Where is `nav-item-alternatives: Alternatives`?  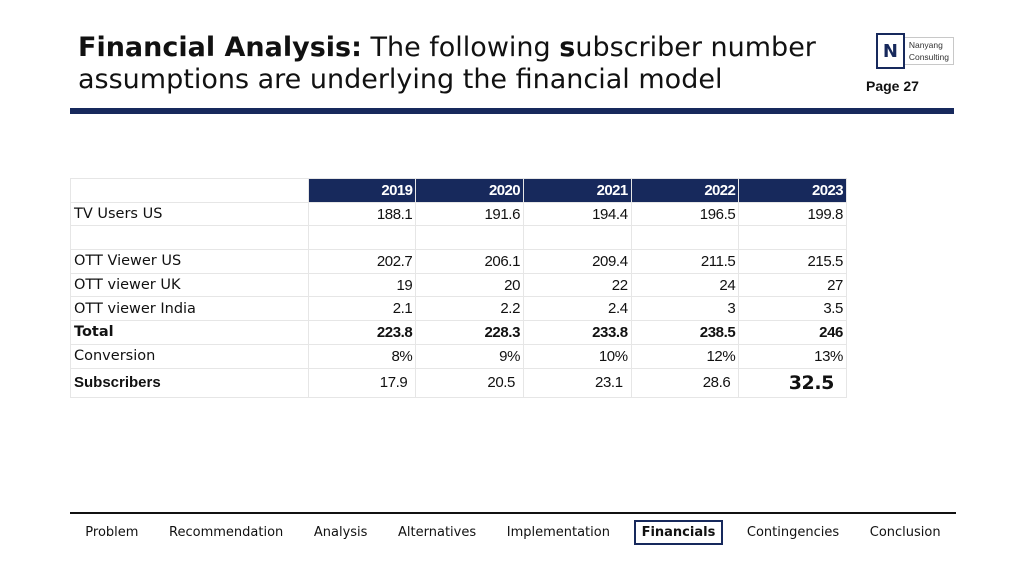 nav-item-alternatives: Alternatives is located at coordinates (437, 532).